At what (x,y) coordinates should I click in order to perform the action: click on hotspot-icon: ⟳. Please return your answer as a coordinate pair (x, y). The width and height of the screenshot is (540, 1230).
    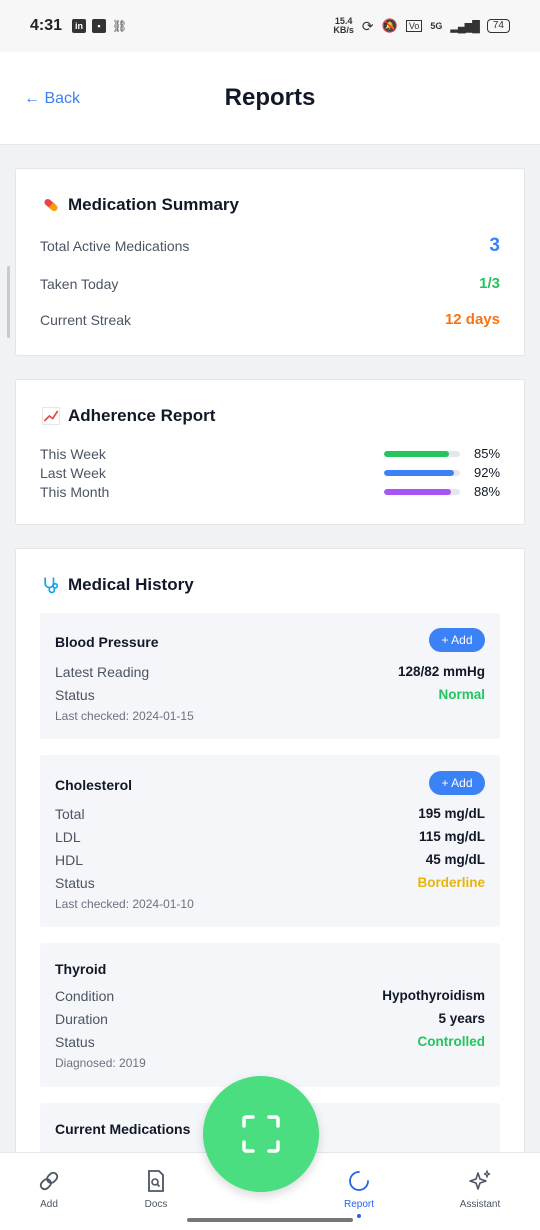
    Looking at the image, I should click on (367, 25).